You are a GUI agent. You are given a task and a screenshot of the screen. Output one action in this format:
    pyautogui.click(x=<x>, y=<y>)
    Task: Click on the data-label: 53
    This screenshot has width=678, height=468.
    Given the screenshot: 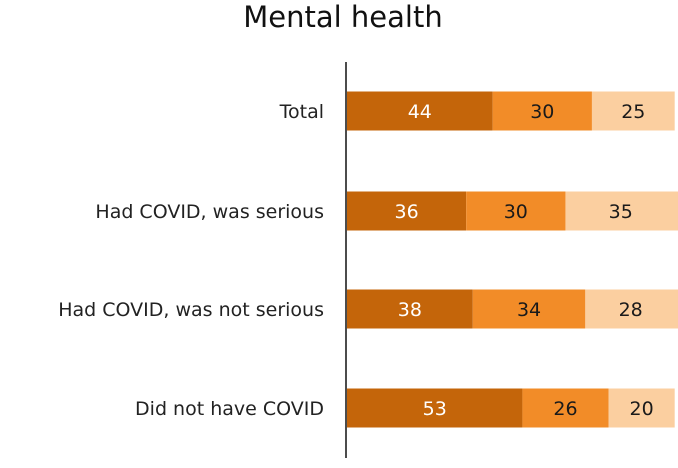 What is the action you would take?
    pyautogui.click(x=435, y=409)
    